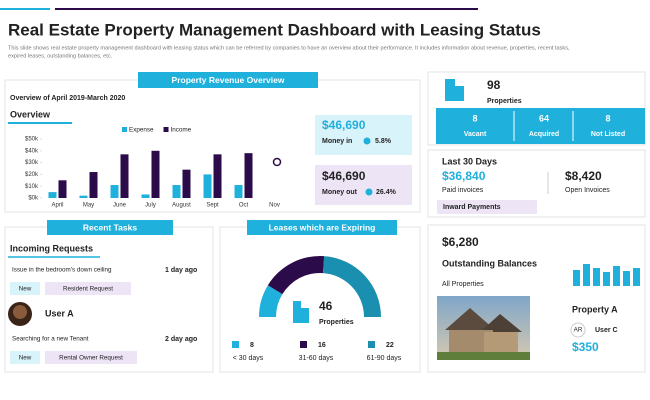 Image resolution: width=650 pixels, height=400 pixels. Describe the element at coordinates (244, 206) in the screenshot. I see `x-tick-label: Oct` at that location.